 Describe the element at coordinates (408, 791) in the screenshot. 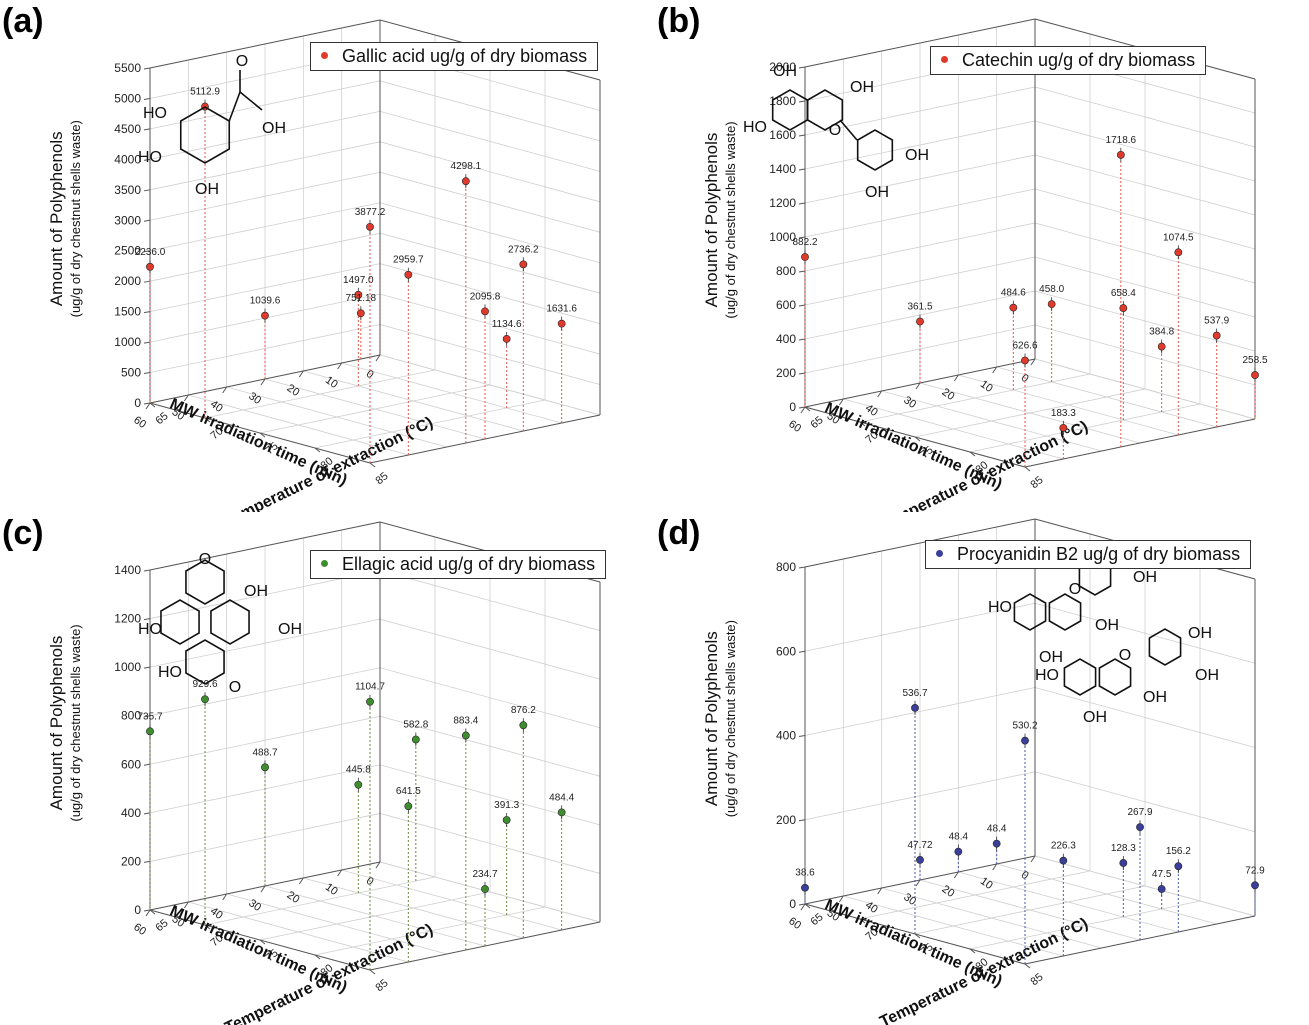

I see `data-label: 641.5` at that location.